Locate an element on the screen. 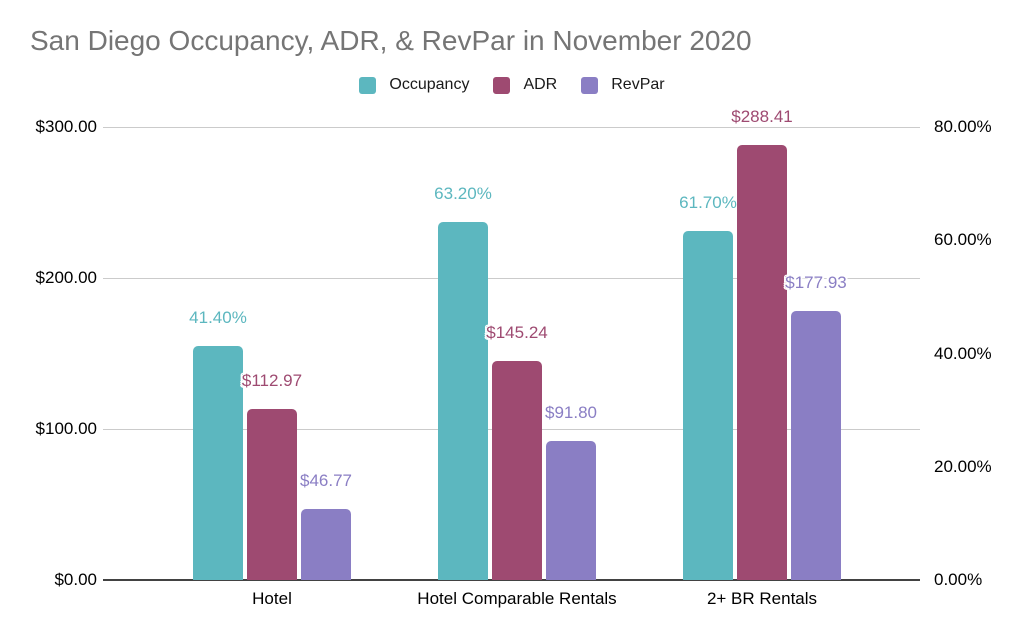 This screenshot has height=637, width=1024. data-label-occupancy-1: 41.40% is located at coordinates (218, 317).